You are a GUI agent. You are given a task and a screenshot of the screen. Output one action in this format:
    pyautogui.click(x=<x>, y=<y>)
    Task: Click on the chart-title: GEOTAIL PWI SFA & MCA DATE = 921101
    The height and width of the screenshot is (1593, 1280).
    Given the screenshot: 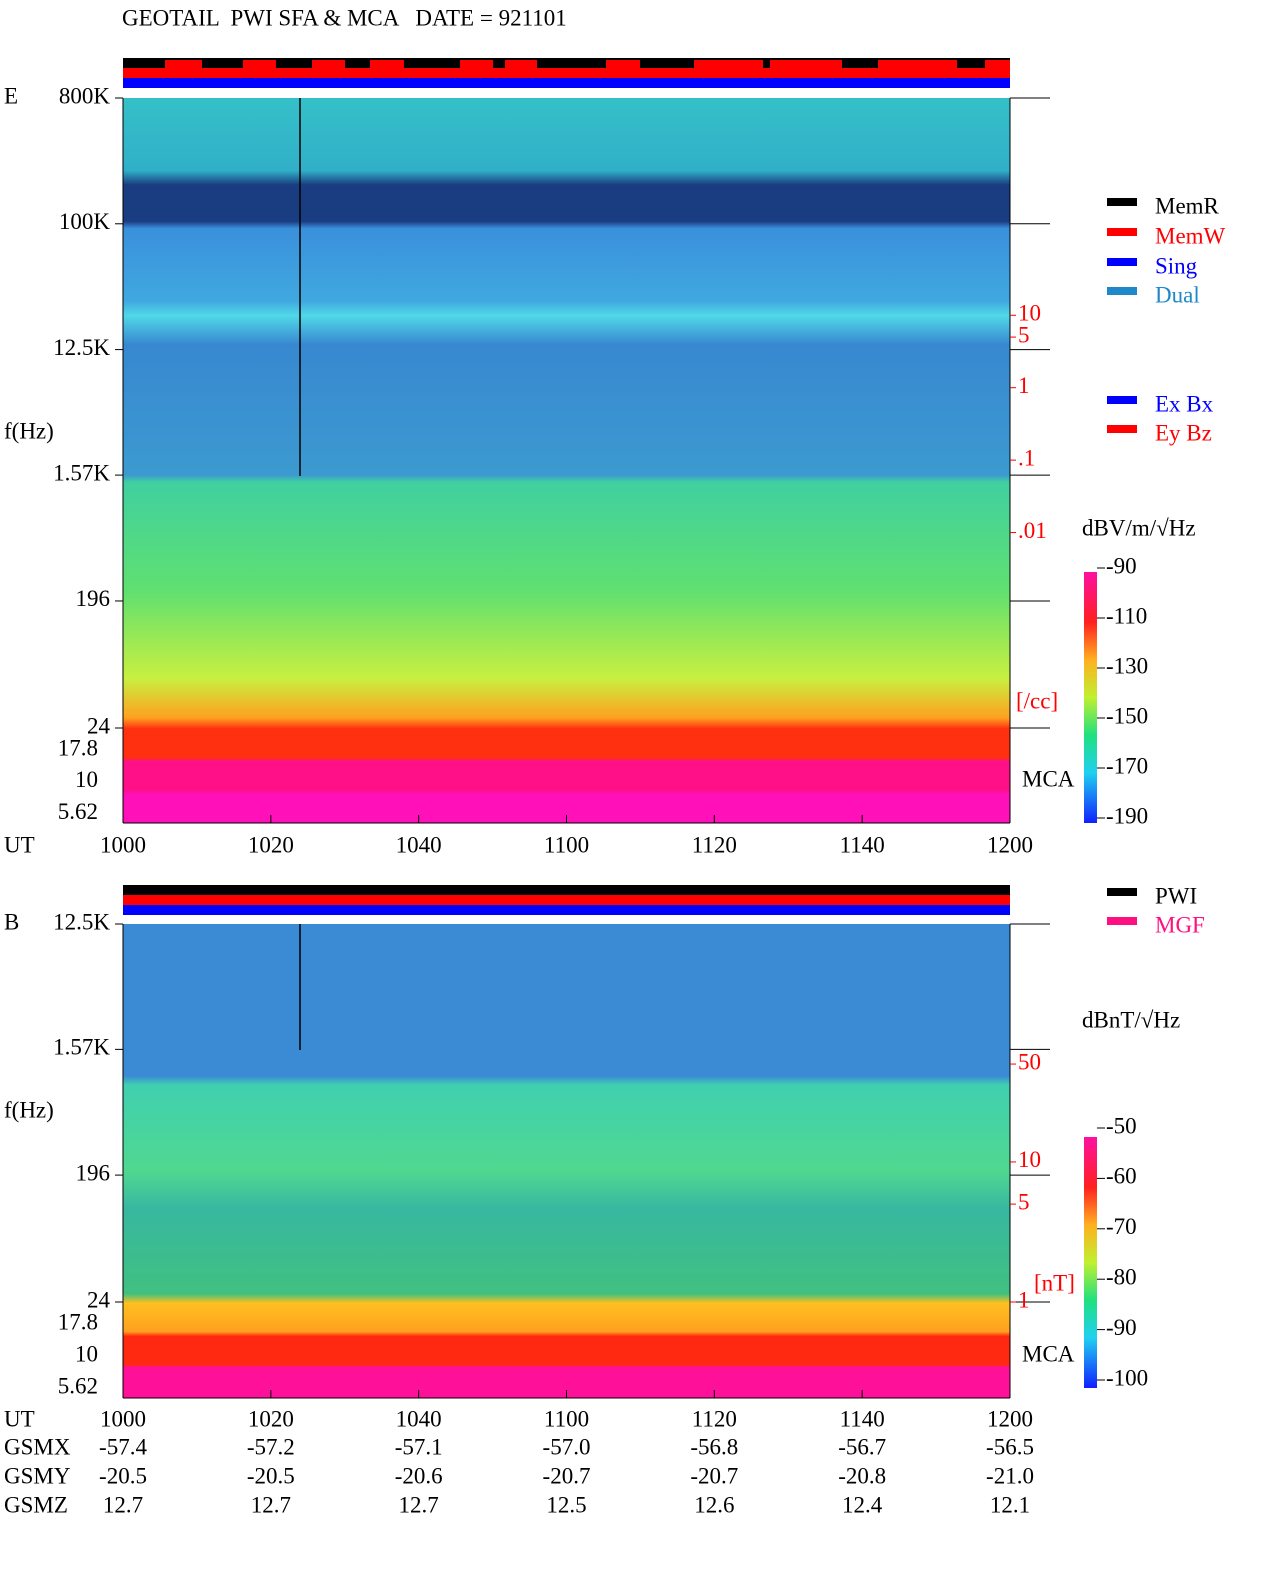 What is the action you would take?
    pyautogui.click(x=344, y=17)
    